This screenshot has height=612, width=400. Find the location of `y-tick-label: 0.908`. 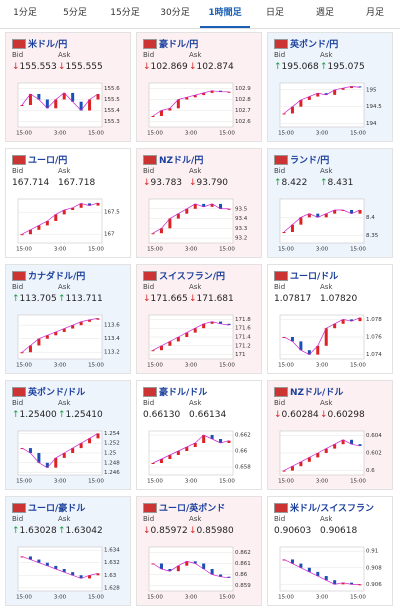

y-tick-label: 0.908 is located at coordinates (374, 568).